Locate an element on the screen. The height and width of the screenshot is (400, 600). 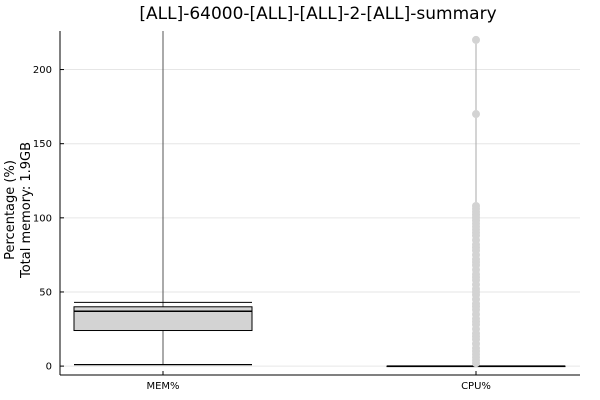
y-ticks: 0 50 100 150 200 is located at coordinates (48, 219).